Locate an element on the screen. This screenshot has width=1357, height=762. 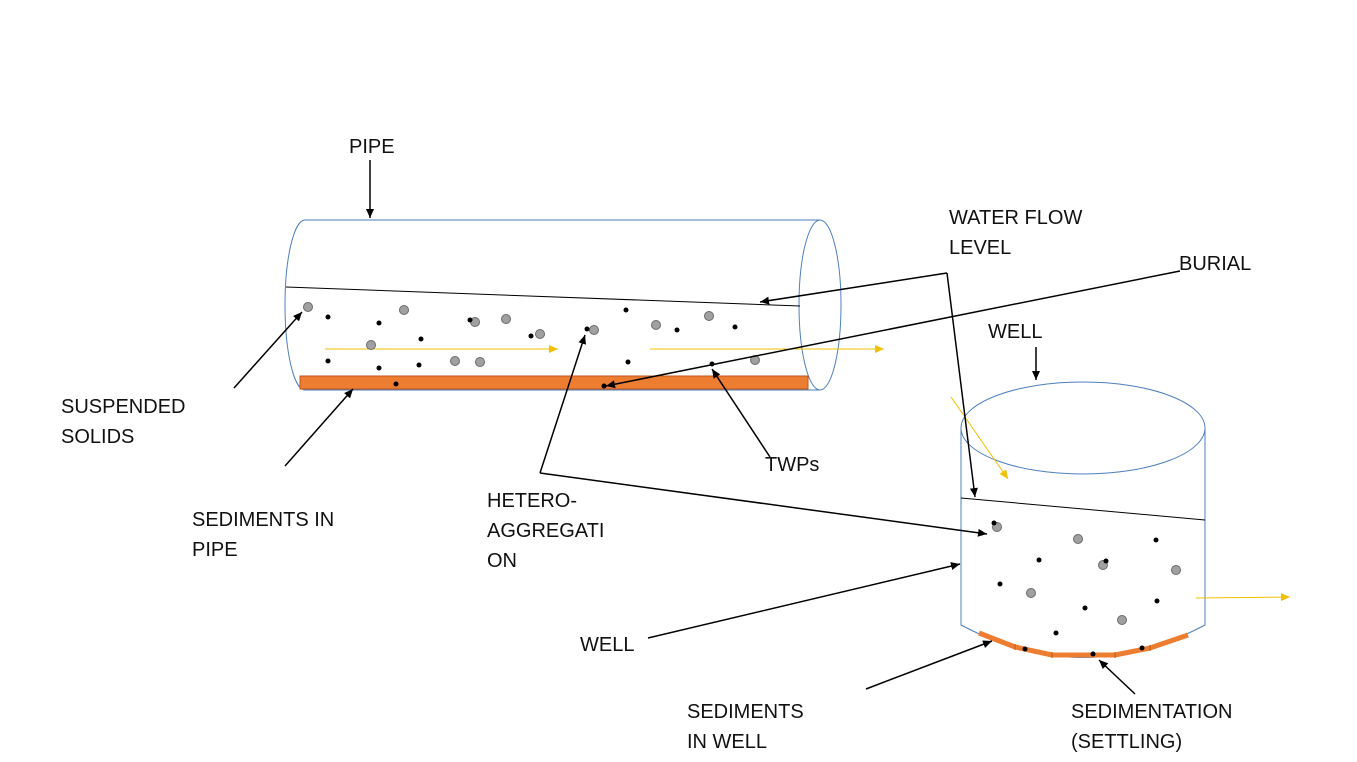
label-twps: TWPs is located at coordinates (792, 465).